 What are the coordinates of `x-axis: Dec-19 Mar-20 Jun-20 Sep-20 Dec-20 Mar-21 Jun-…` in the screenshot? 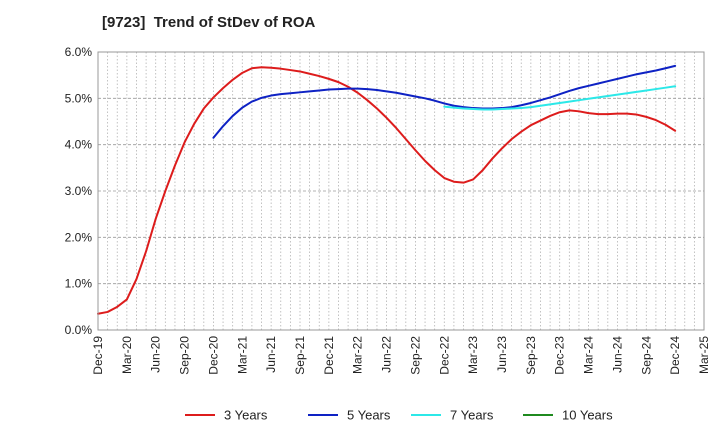 It's located at (401, 355).